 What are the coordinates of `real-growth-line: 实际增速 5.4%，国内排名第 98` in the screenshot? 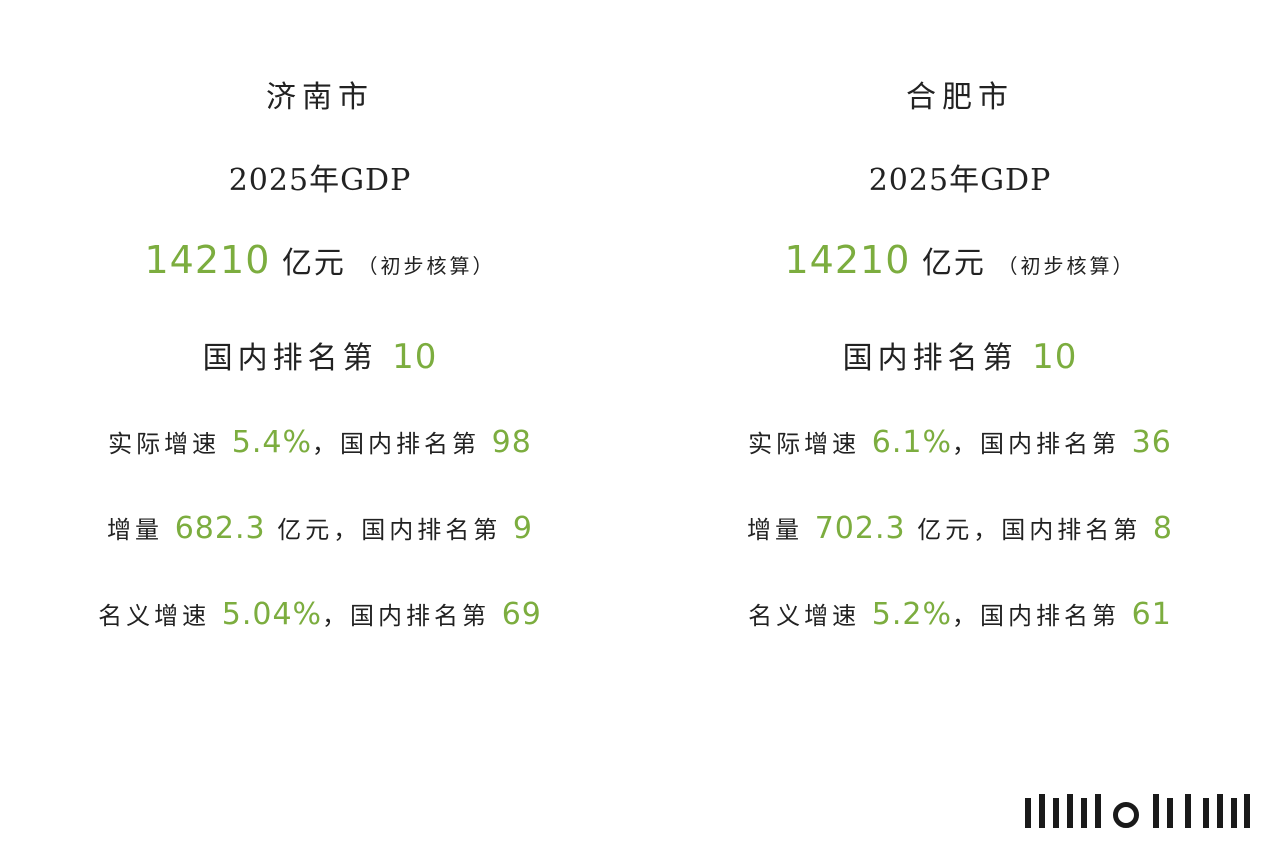 It's located at (320, 442).